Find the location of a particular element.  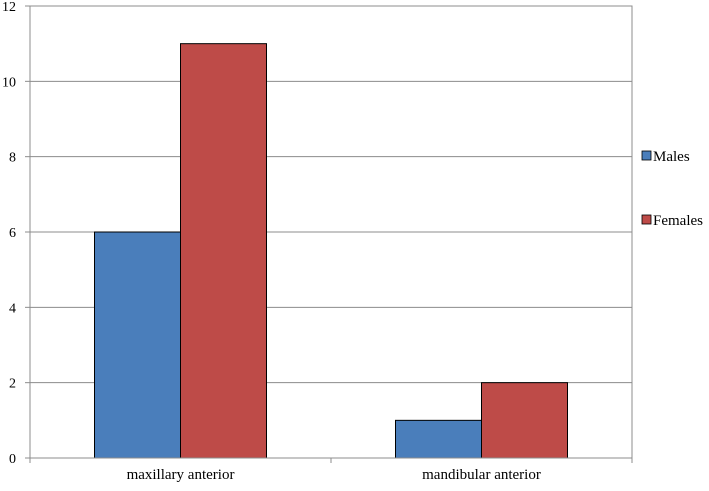

y-tick-label: 8 is located at coordinates (12, 158).